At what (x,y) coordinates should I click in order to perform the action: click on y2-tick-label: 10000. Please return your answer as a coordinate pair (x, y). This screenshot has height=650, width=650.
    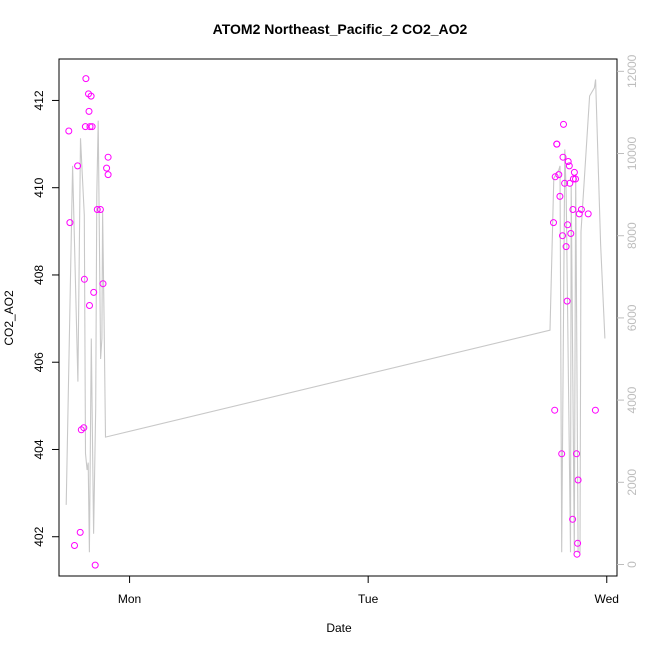
    Looking at the image, I should click on (632, 154).